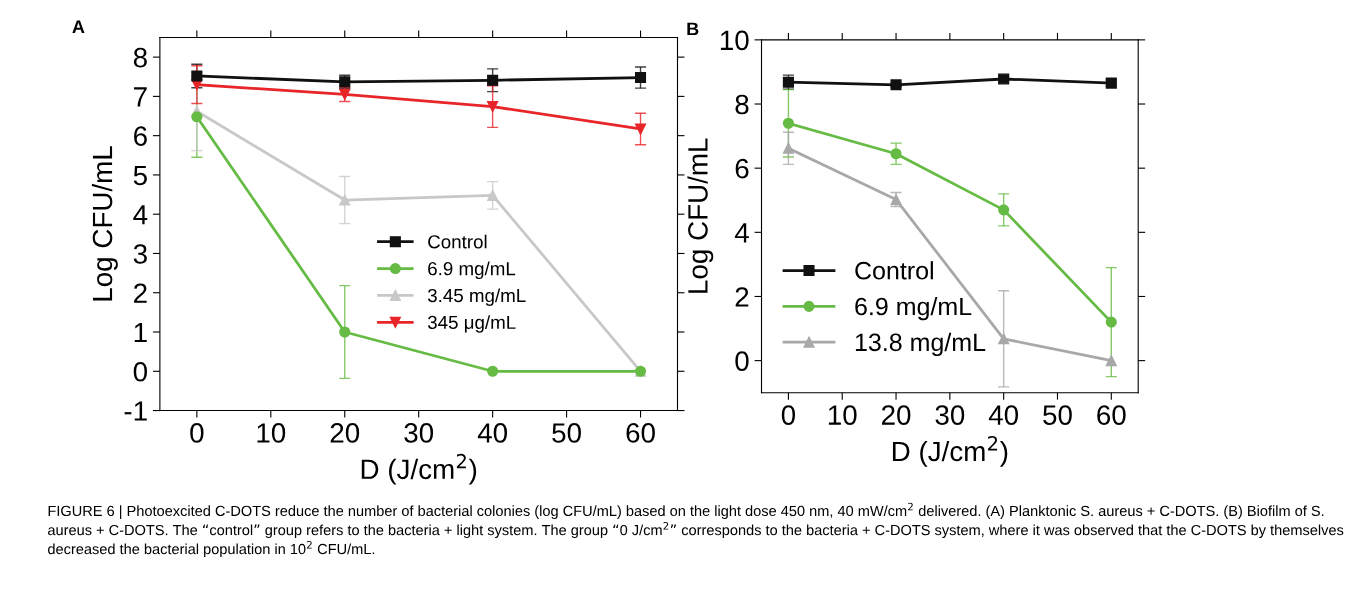 This screenshot has width=1355, height=595. I want to click on legend-label: 345 μg/mL, so click(471, 324).